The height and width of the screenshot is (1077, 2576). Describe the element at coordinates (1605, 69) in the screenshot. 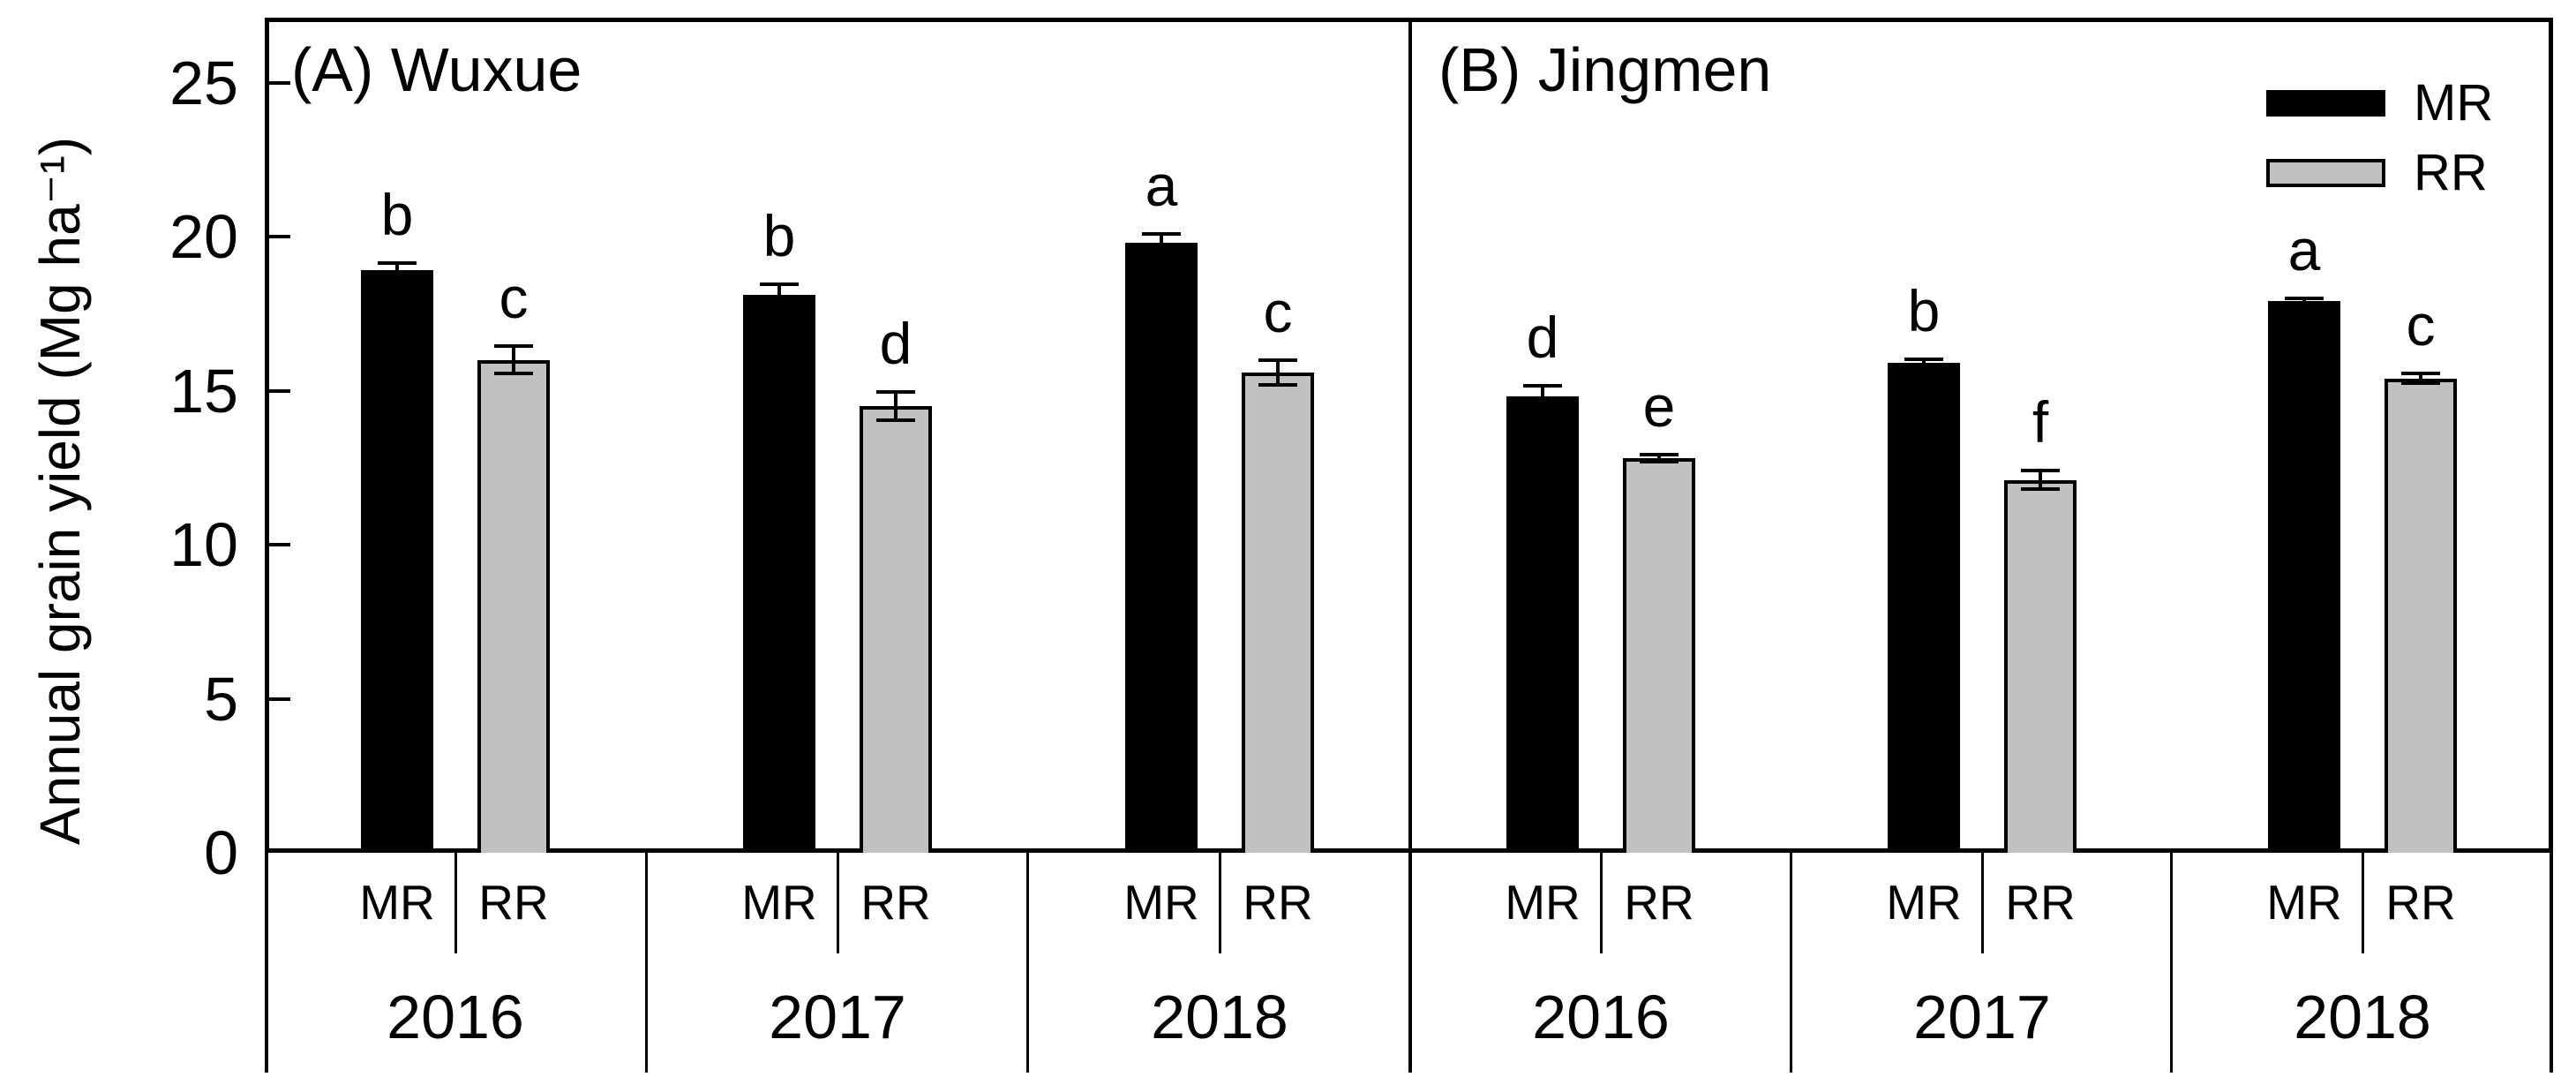

I see `panel-b-title: (B) Jingmen` at that location.